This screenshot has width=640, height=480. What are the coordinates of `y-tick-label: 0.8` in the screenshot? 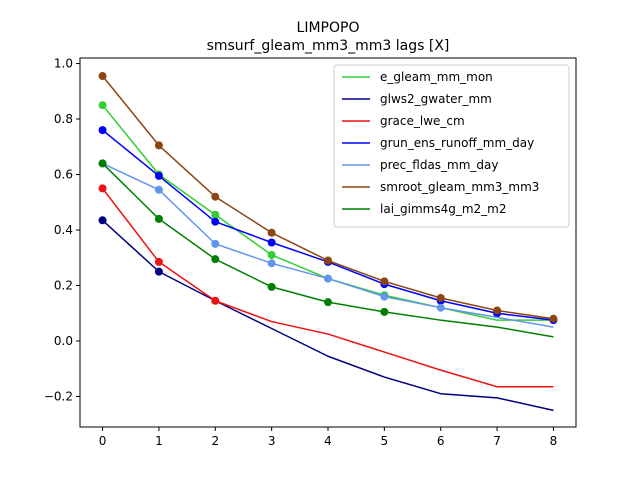 It's located at (63, 119).